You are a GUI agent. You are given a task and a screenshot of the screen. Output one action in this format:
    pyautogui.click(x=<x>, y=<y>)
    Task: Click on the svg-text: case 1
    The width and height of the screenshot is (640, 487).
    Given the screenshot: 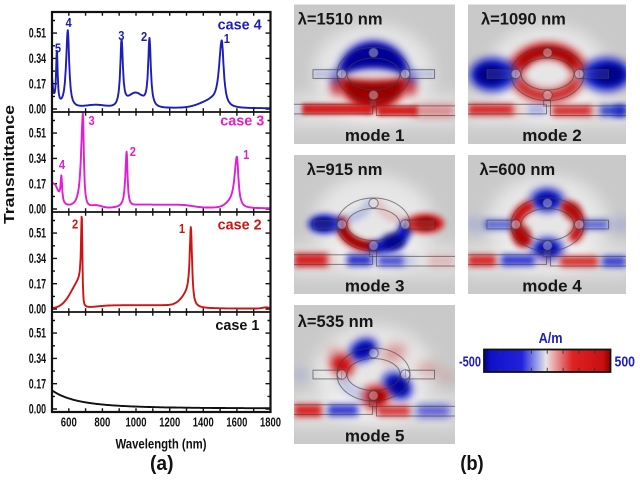 What is the action you would take?
    pyautogui.click(x=237, y=326)
    